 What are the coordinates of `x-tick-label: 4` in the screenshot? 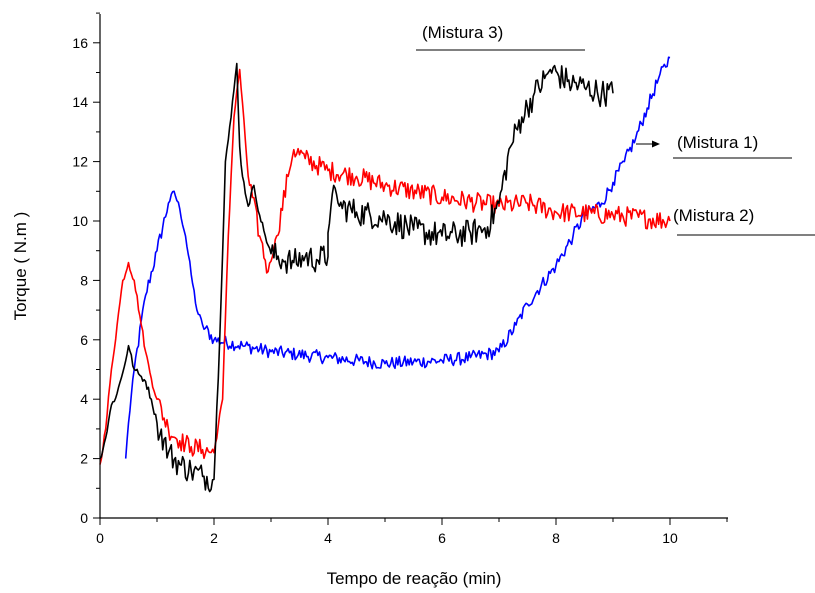 It's located at (328, 538).